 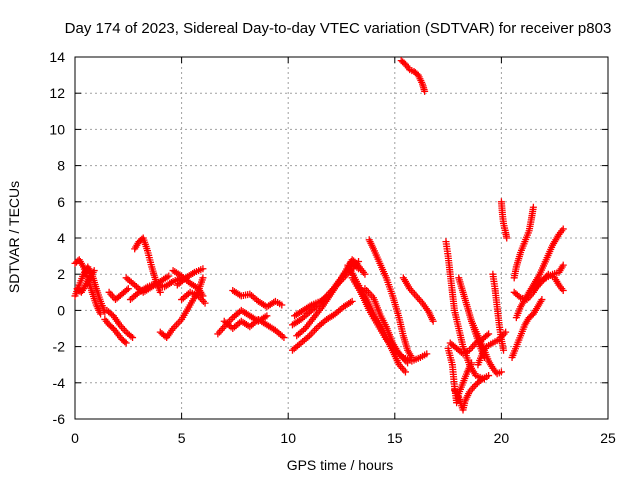 What do you see at coordinates (395, 438) in the screenshot?
I see `x-tick-label: 15` at bounding box center [395, 438].